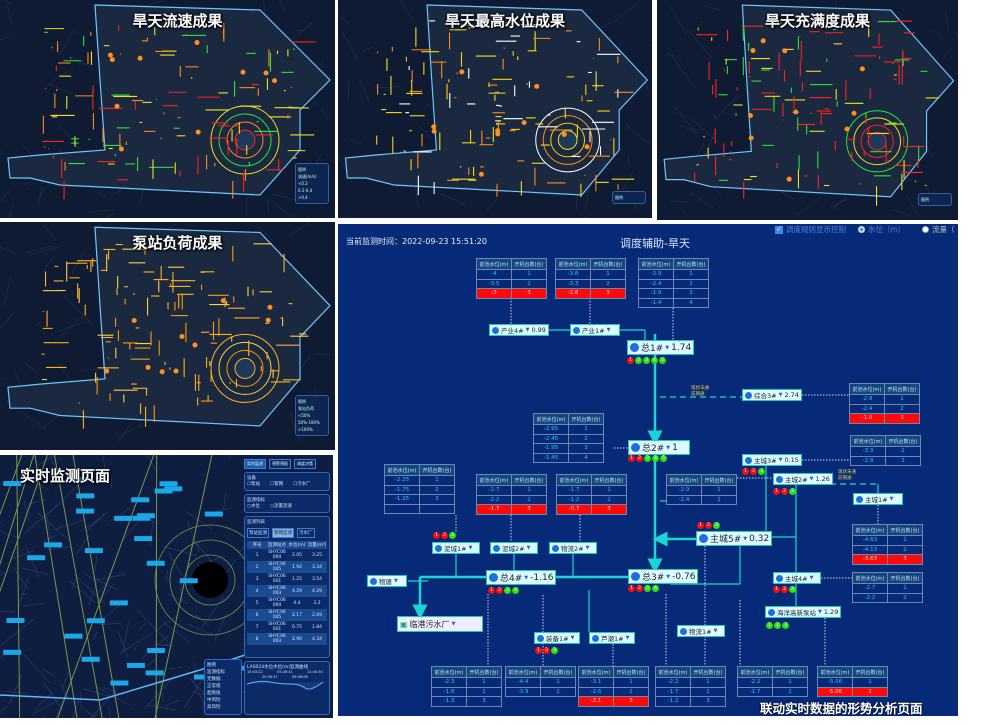 The height and width of the screenshot is (724, 1000). I want to click on pump-station: 主城3# ▼ 0.15, so click(772, 460).